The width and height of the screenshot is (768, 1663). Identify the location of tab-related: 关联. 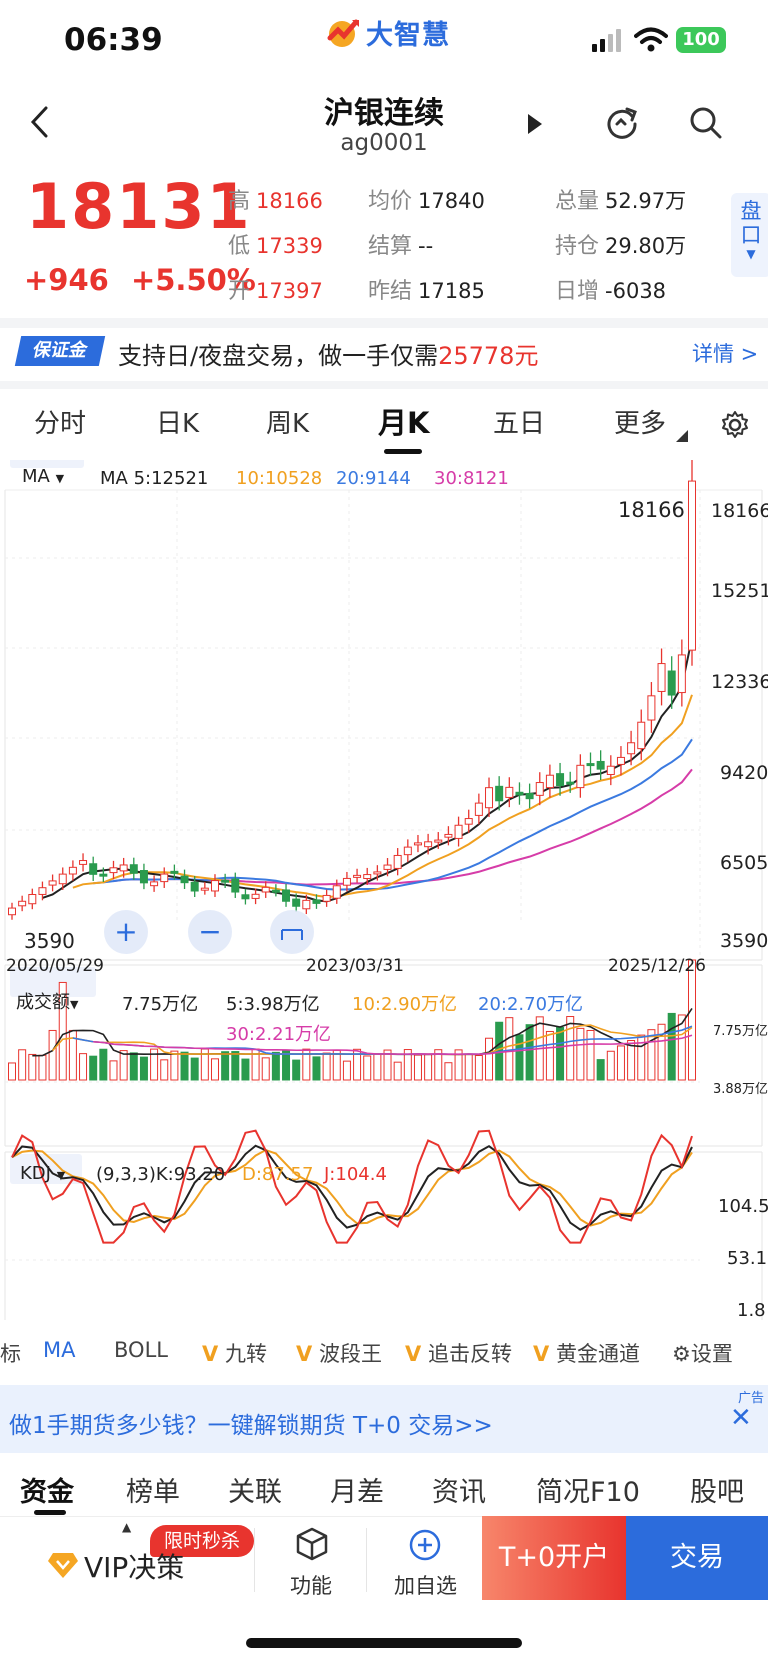
(255, 1492).